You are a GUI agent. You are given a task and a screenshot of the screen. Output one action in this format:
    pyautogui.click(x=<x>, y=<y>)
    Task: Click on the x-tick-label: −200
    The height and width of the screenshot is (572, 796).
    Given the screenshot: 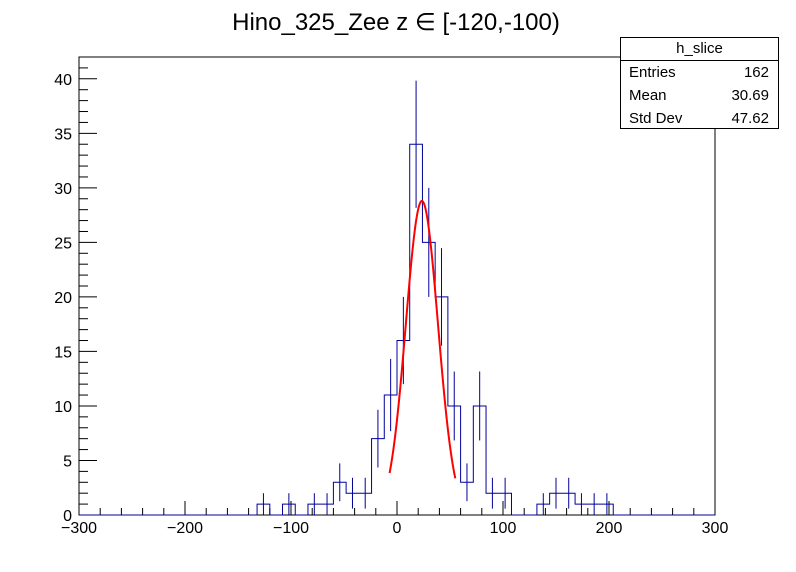 What is the action you would take?
    pyautogui.click(x=185, y=528)
    